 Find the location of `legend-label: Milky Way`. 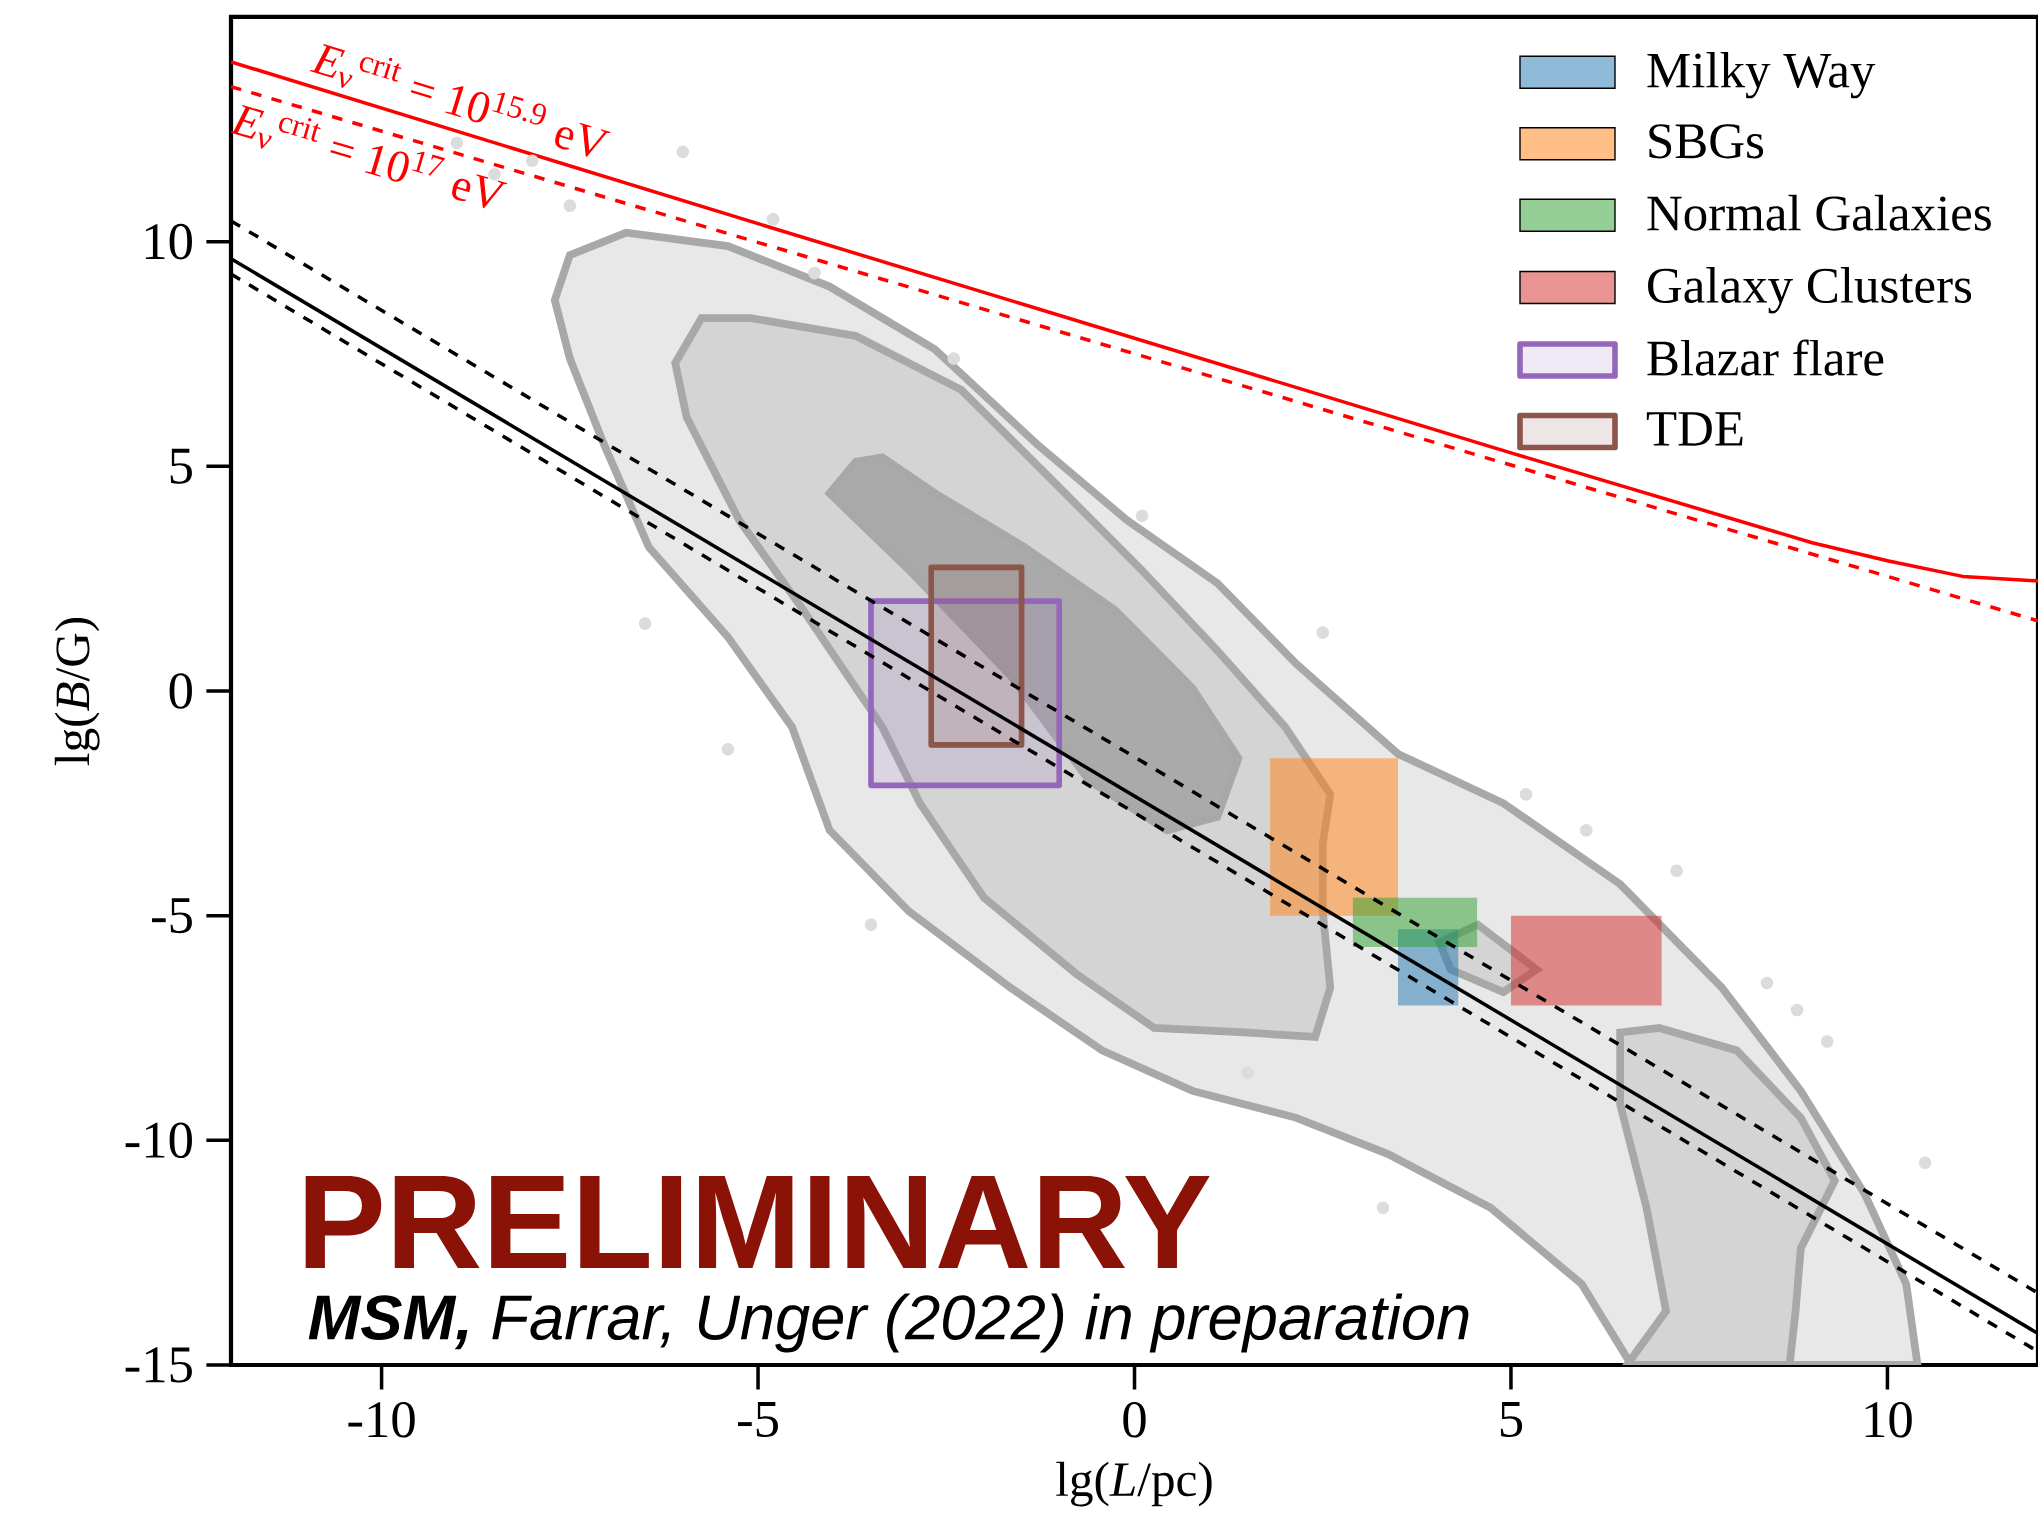

legend-label: Milky Way is located at coordinates (1761, 75).